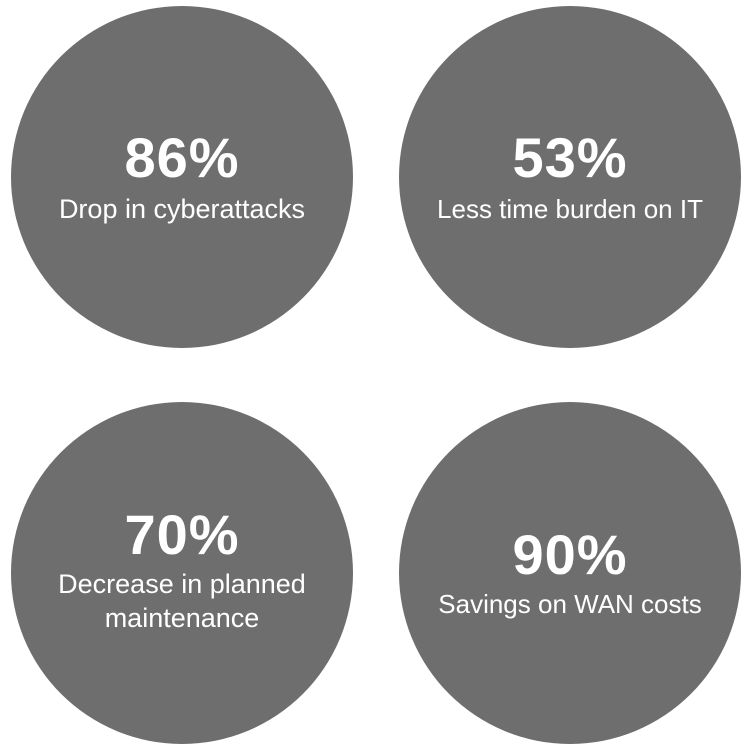 The width and height of the screenshot is (744, 744). Describe the element at coordinates (182, 584) in the screenshot. I see `stat-label-line: Decrease in planned` at that location.